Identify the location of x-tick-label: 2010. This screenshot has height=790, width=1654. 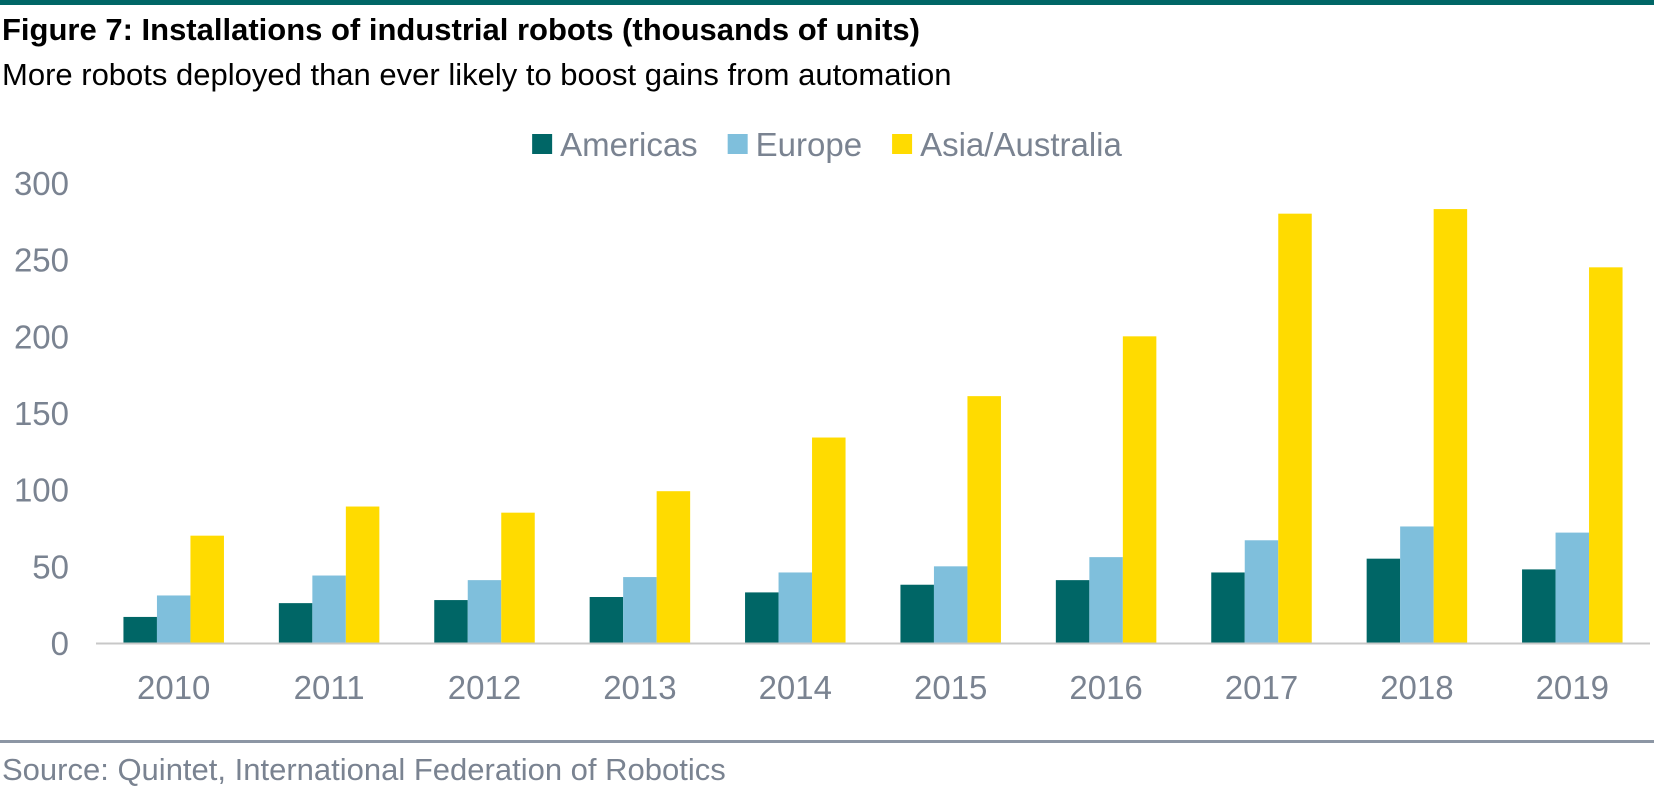
(173, 687).